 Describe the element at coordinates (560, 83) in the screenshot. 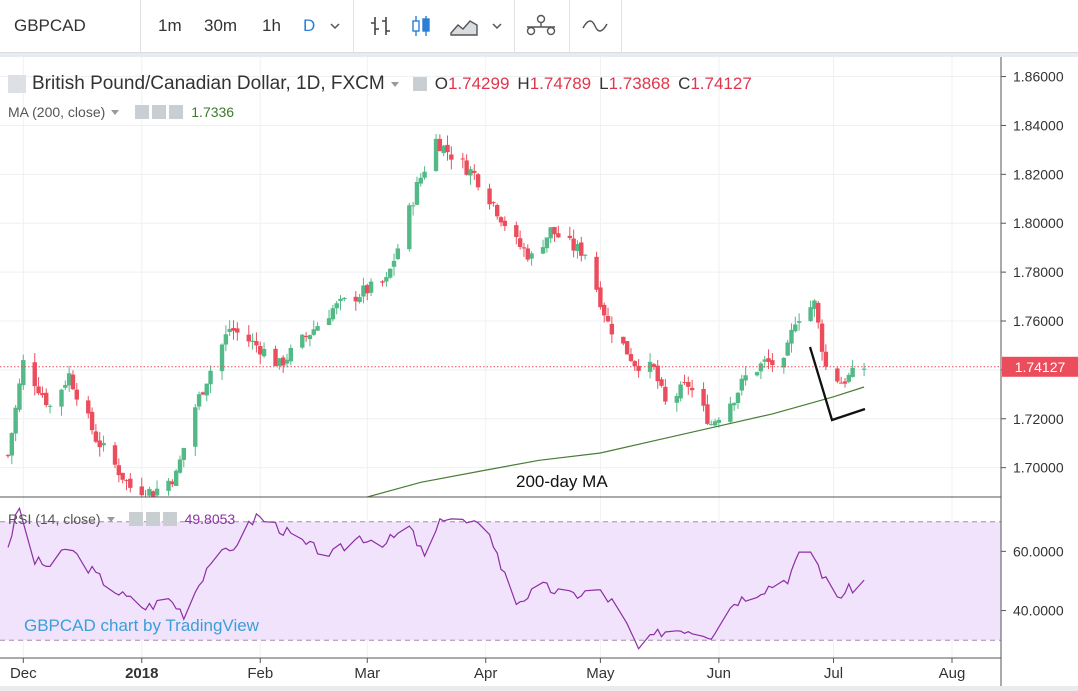

I see `high-value: 1.74789` at that location.